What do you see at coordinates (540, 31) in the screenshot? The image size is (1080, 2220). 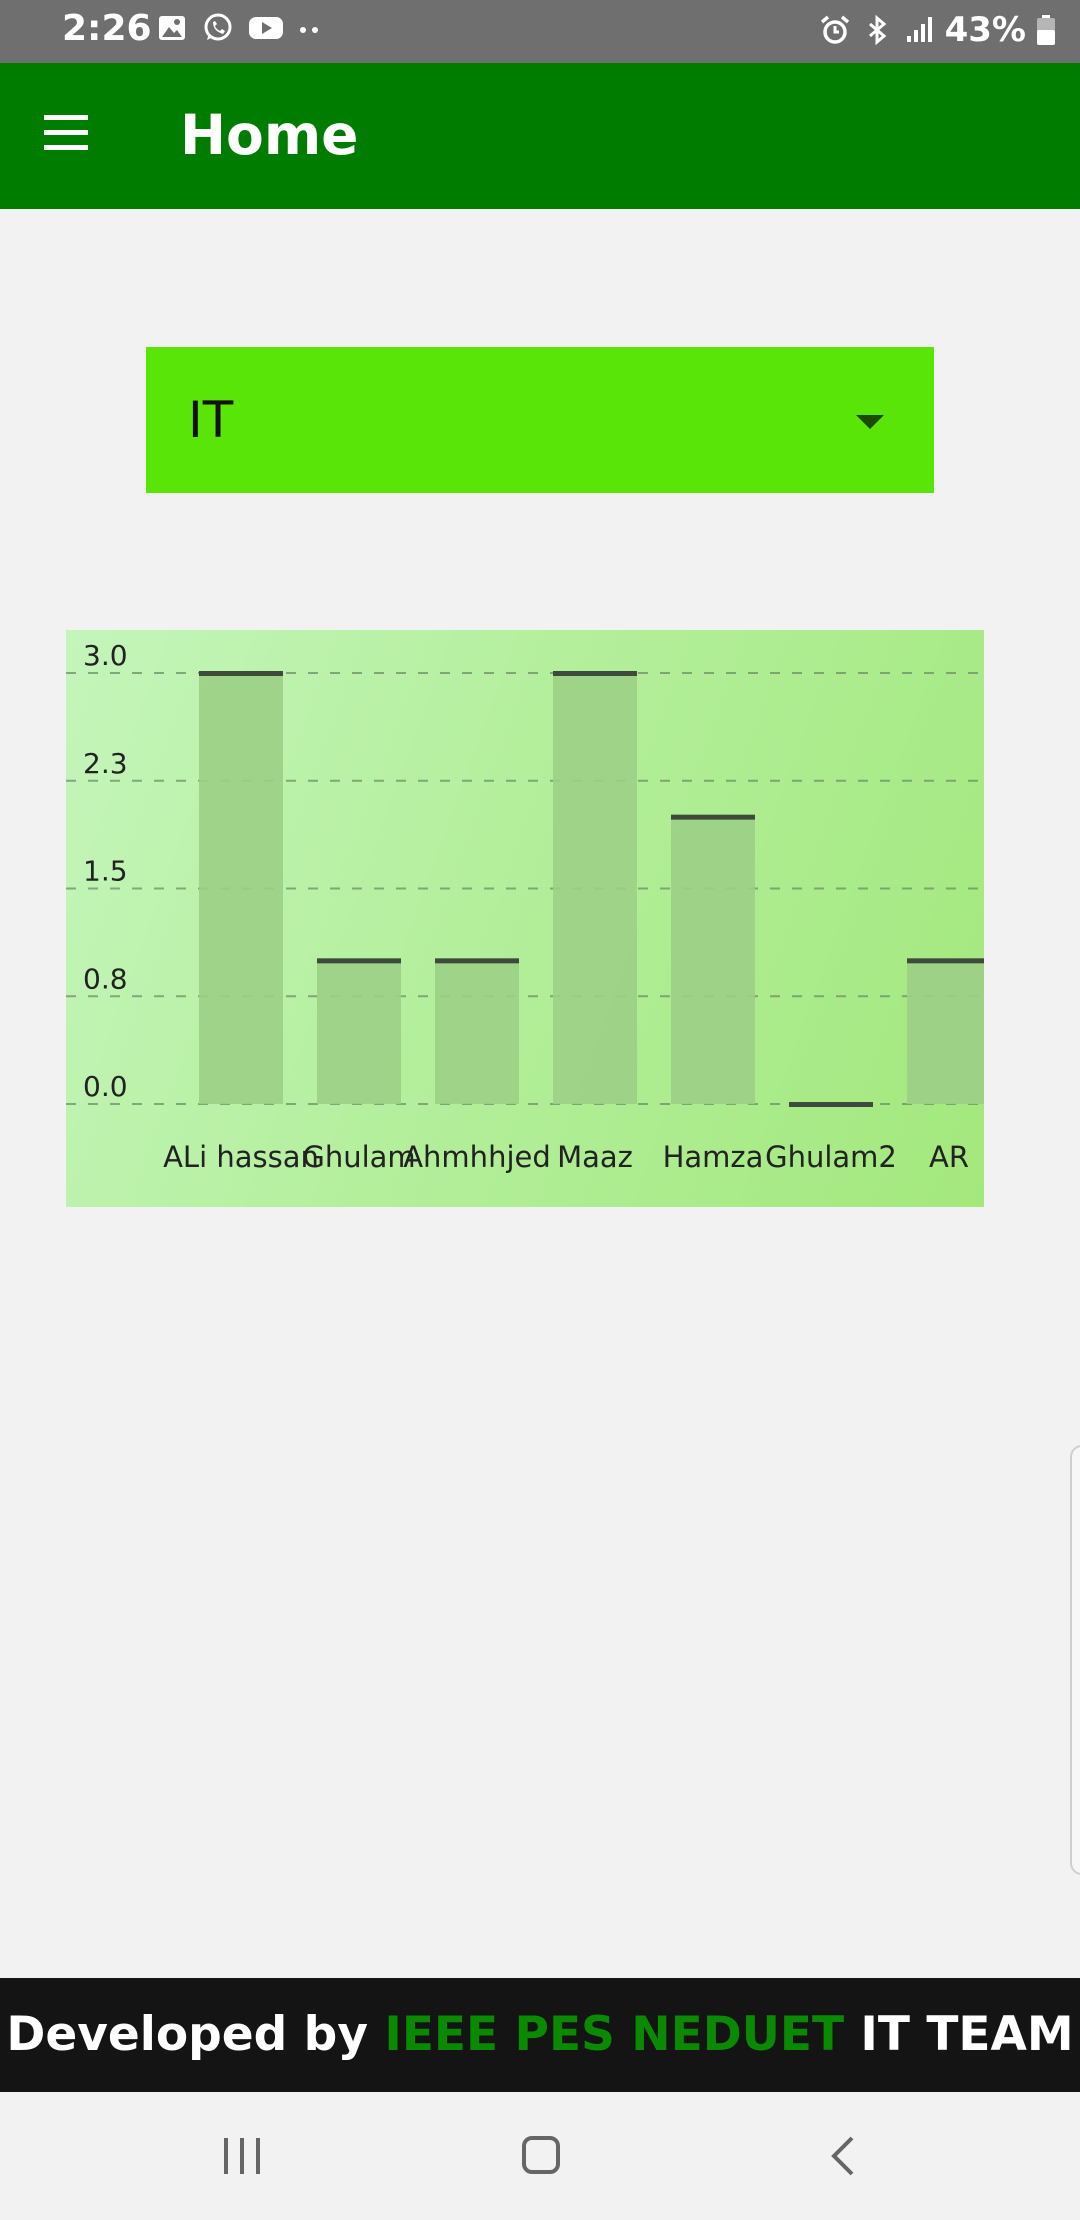 I see `status-bar: 2:26 43%` at bounding box center [540, 31].